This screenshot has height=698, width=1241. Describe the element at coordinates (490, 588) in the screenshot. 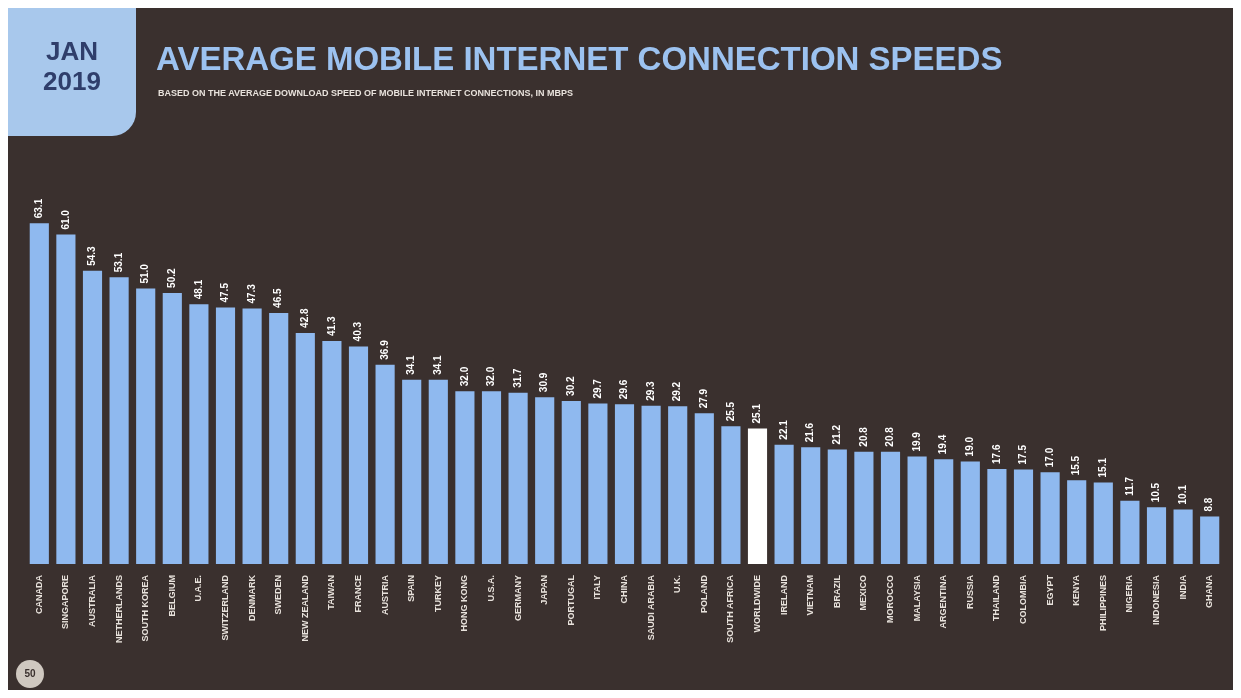

I see `x-tick-label: U.S.A.` at that location.